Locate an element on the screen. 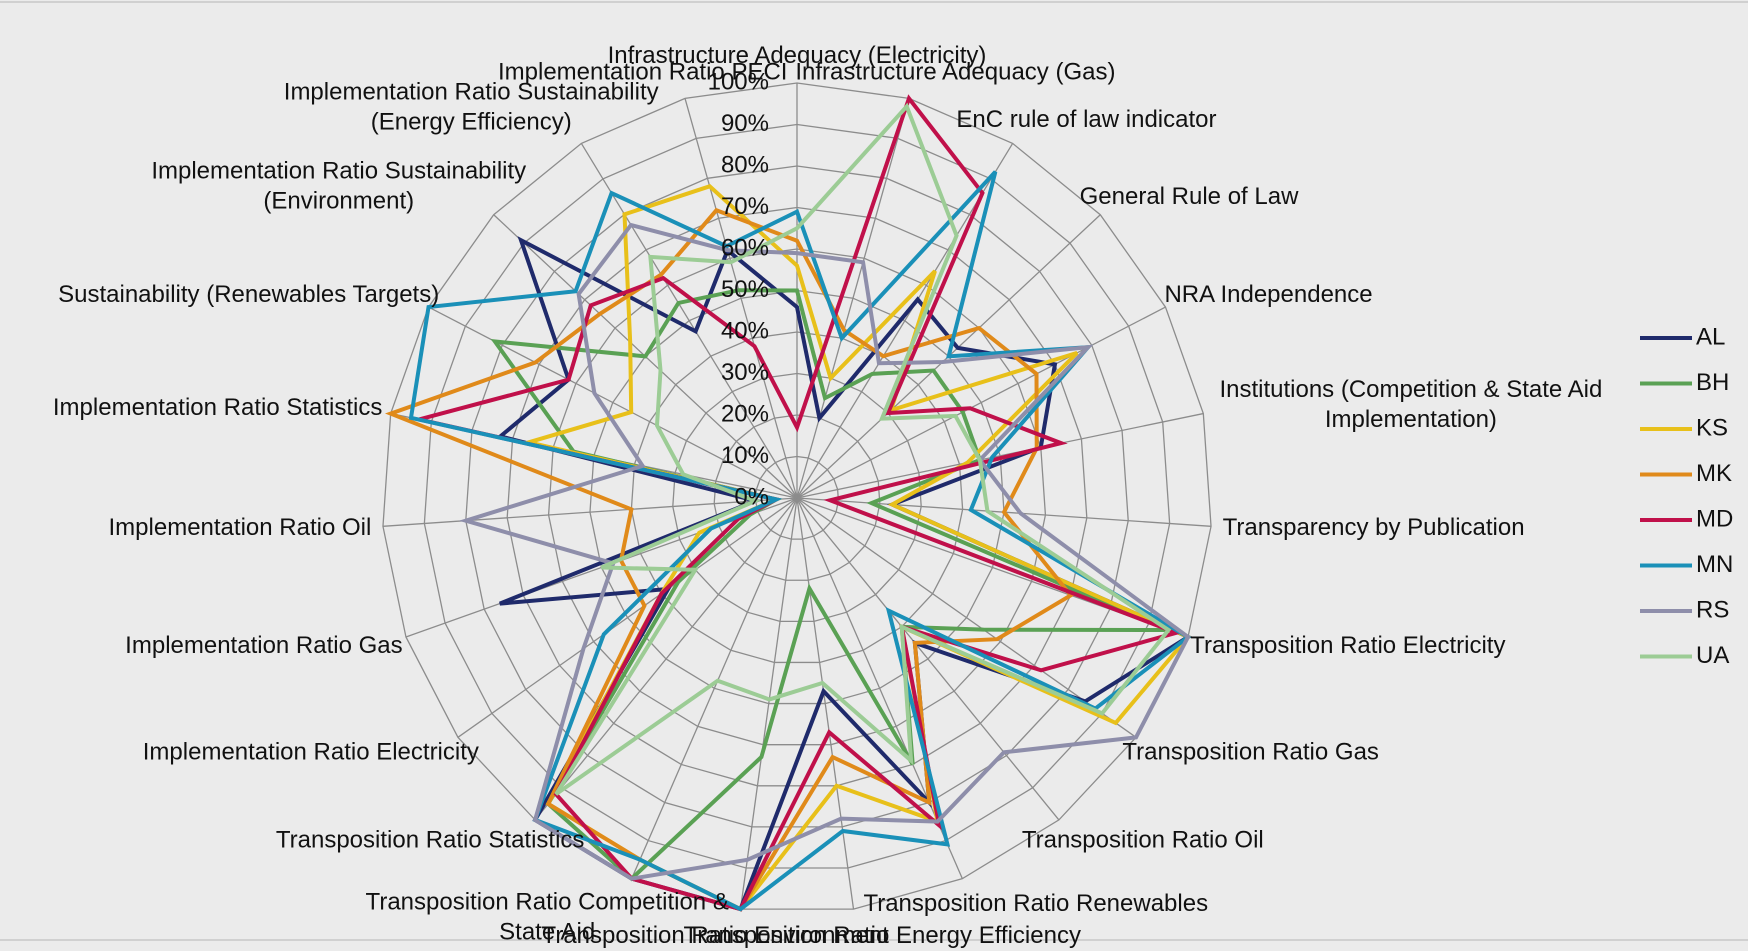  r-tick-label: 60% is located at coordinates (745, 247).